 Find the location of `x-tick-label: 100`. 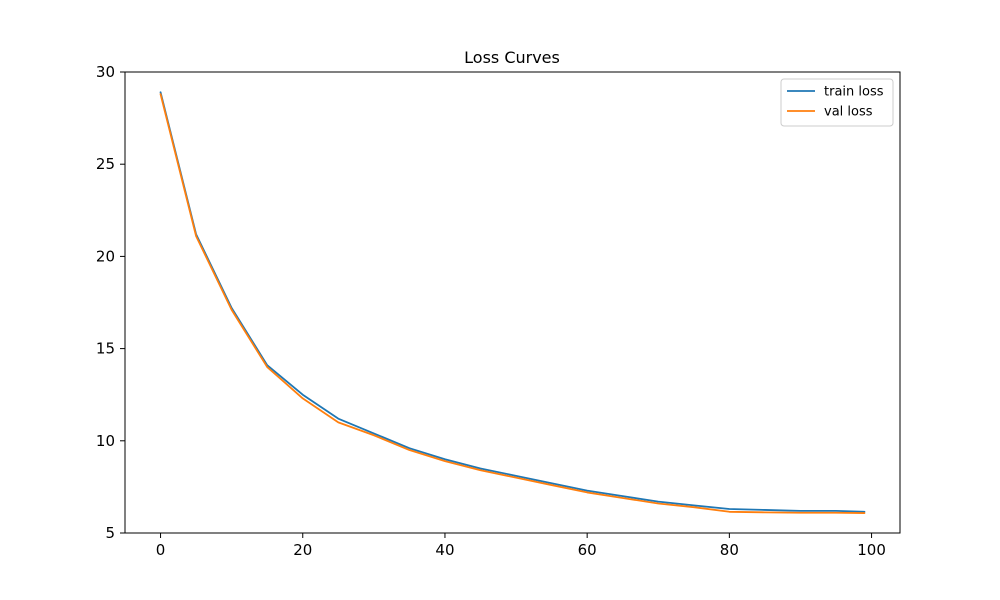

x-tick-label: 100 is located at coordinates (871, 550).